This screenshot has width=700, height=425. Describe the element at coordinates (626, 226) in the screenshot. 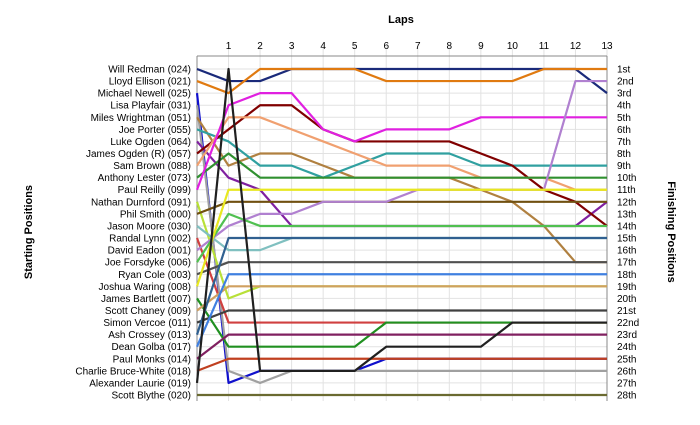

I see `finish-position-label: 14th` at that location.